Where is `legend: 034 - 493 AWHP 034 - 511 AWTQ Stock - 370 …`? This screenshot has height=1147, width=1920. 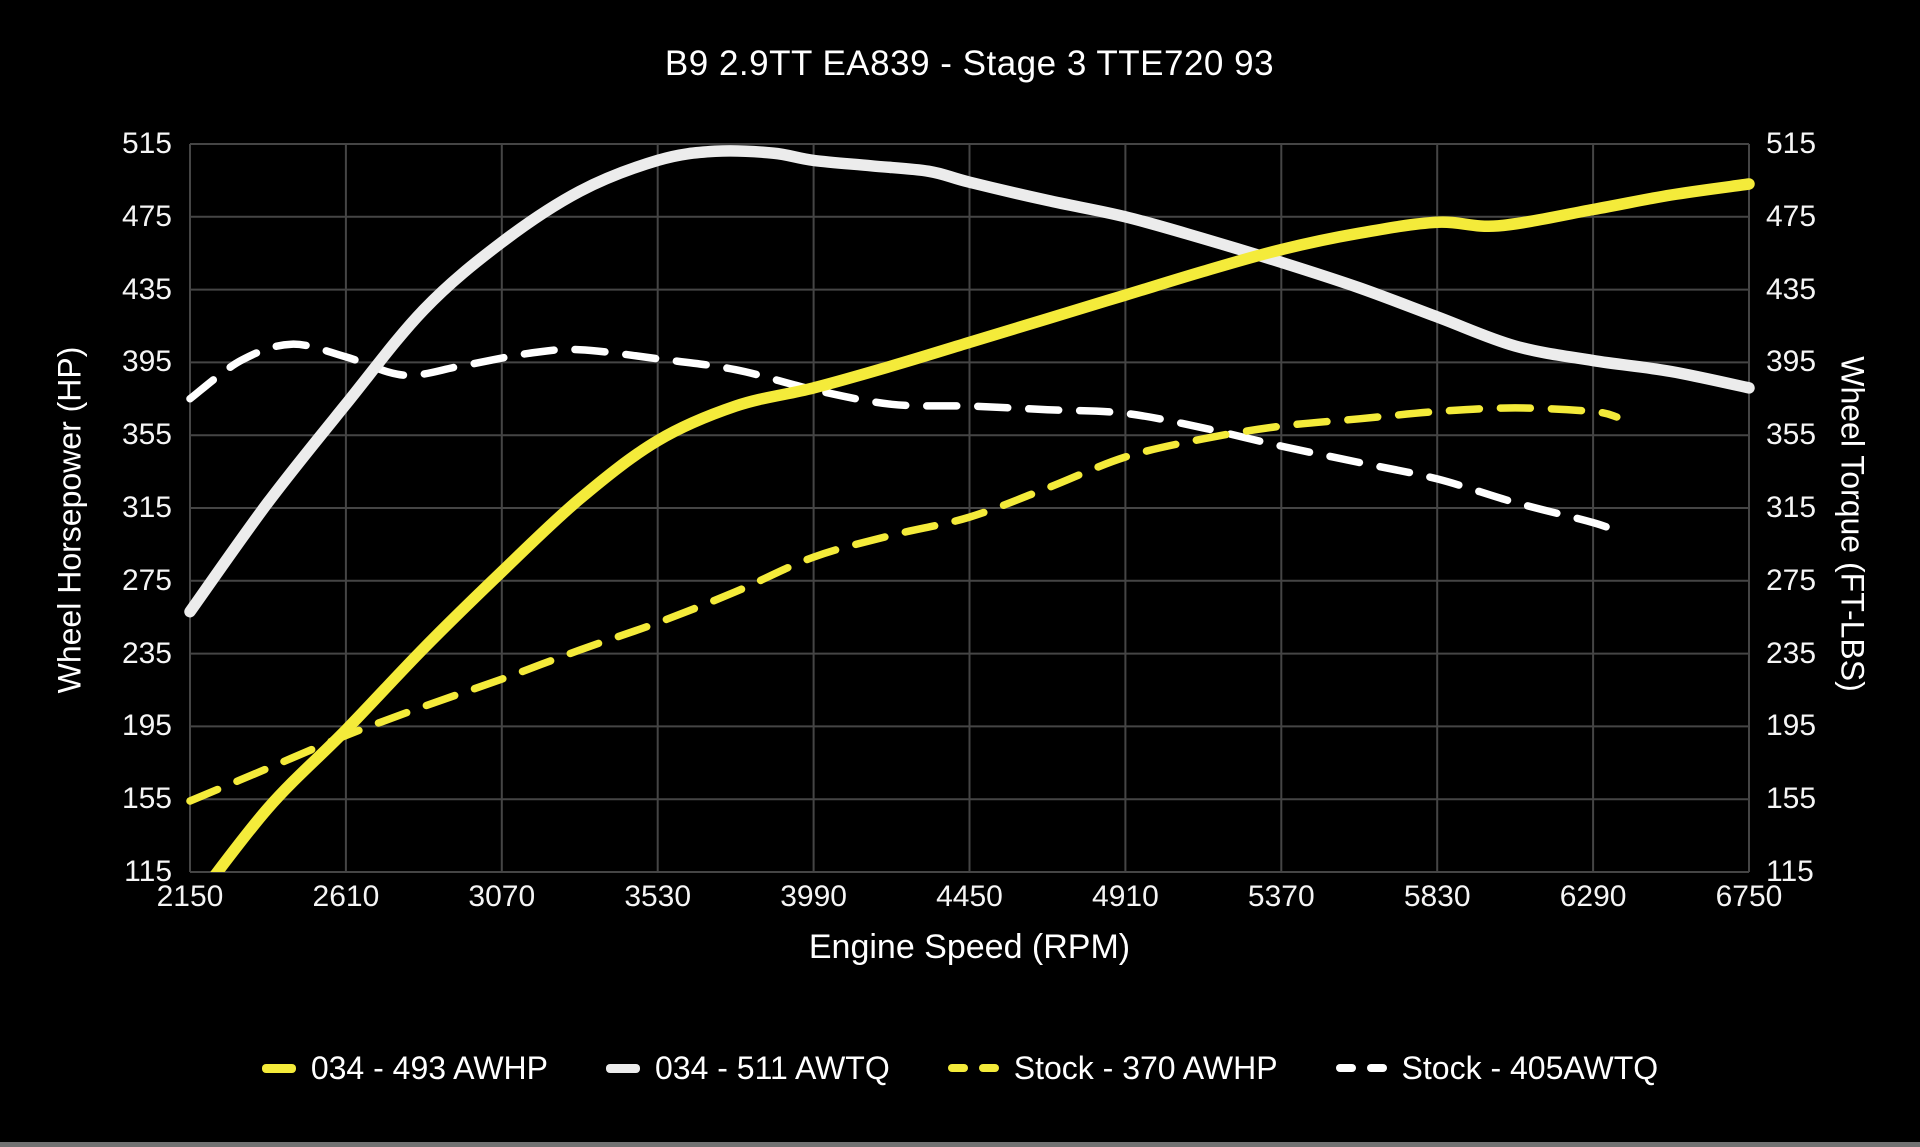
legend: 034 - 493 AWHP 034 - 511 AWTQ Stock - 370 … is located at coordinates (960, 1068).